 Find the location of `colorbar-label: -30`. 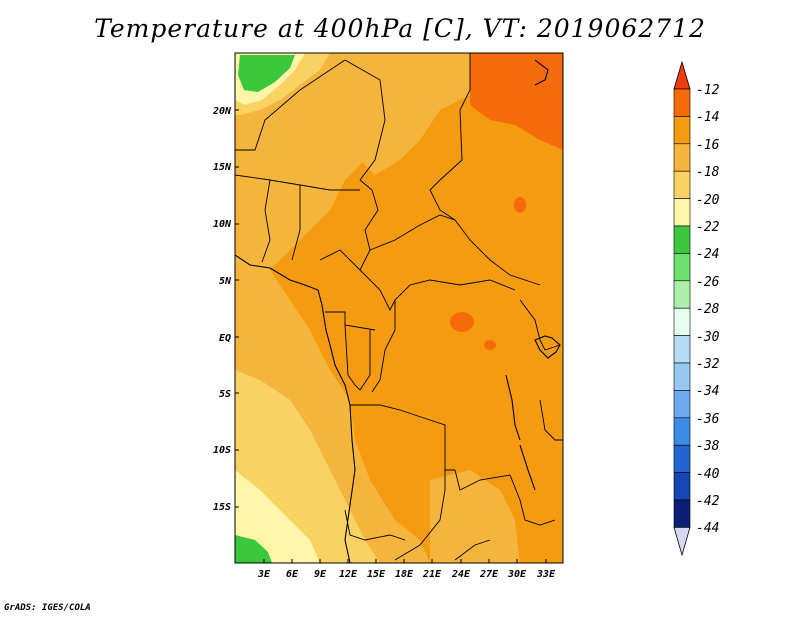

colorbar-label: -30 is located at coordinates (708, 337).